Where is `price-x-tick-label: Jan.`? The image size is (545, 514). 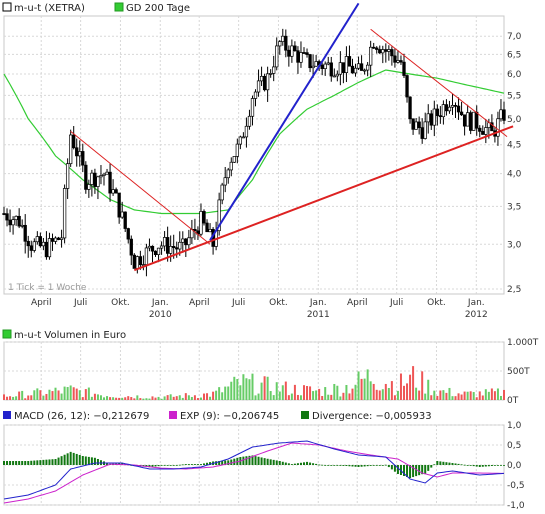 price-x-tick-label: Jan. is located at coordinates (318, 303).